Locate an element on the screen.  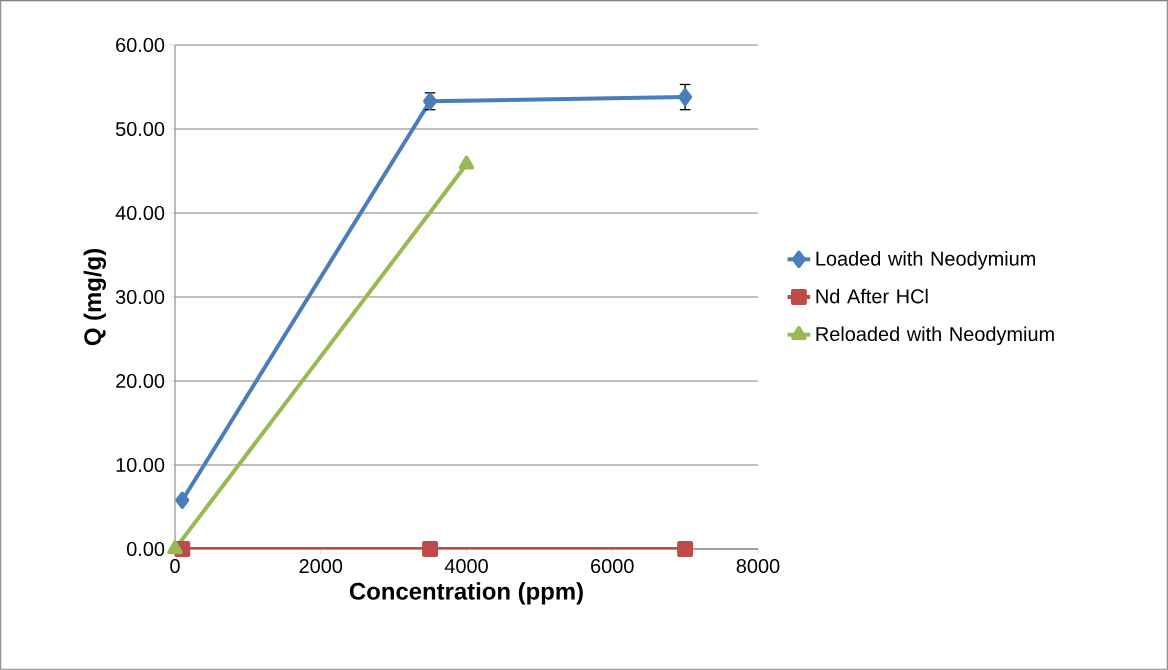
legend-label: Reloaded with Neodymium is located at coordinates (935, 336).